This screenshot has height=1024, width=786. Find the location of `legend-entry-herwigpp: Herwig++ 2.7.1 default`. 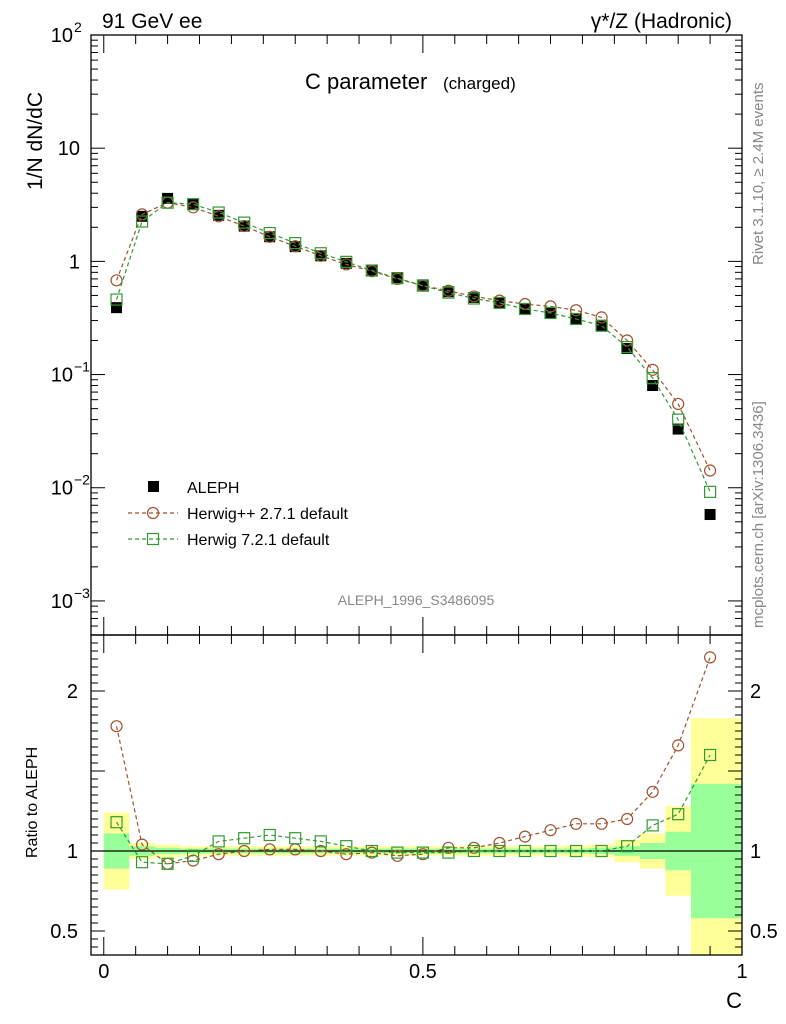

legend-entry-herwigpp: Herwig++ 2.7.1 default is located at coordinates (238, 514).